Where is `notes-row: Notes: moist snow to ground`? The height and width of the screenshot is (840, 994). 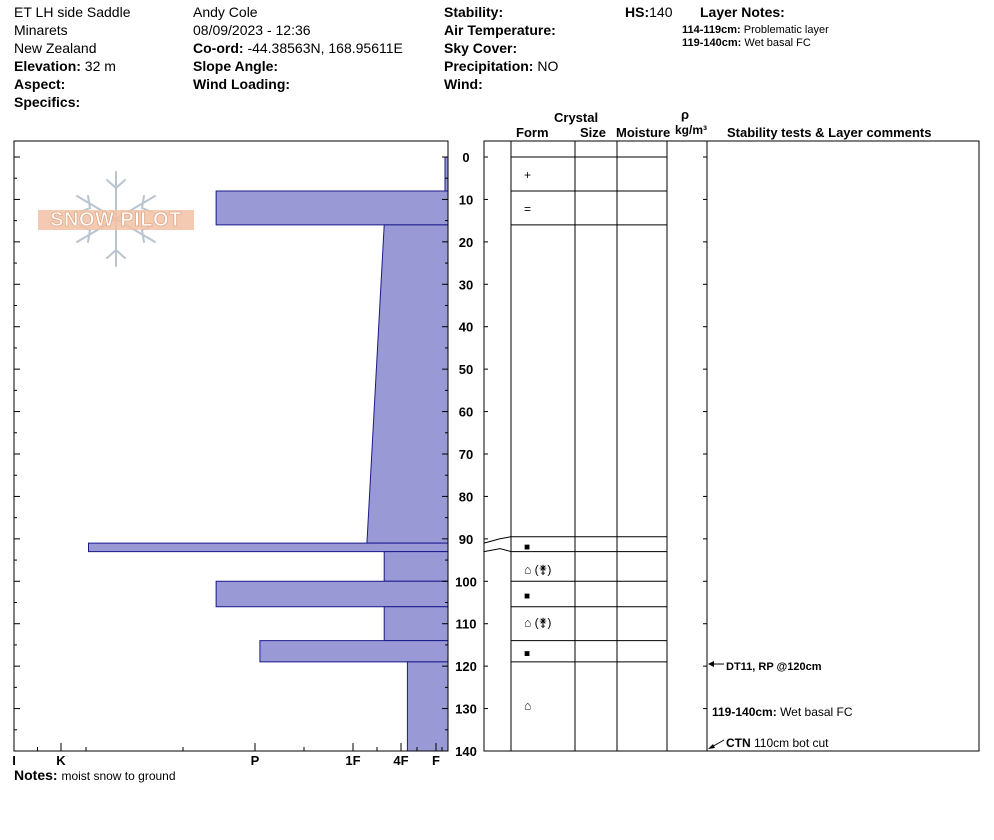 notes-row: Notes: moist snow to ground is located at coordinates (95, 775).